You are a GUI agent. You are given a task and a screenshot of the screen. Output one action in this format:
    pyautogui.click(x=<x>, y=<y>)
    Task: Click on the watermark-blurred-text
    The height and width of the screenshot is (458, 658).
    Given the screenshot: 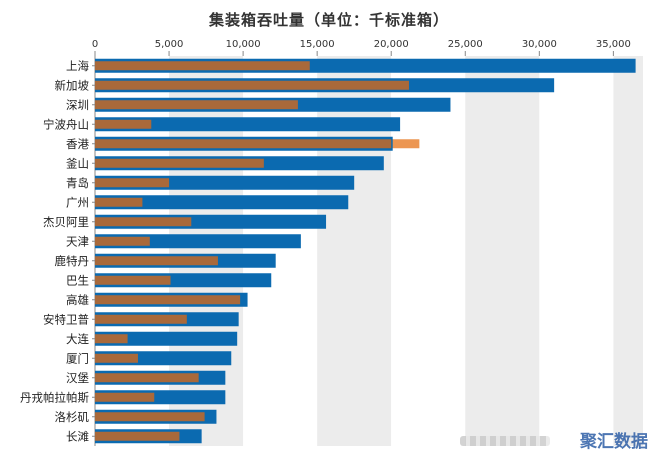 What is the action you would take?
    pyautogui.click(x=505, y=441)
    